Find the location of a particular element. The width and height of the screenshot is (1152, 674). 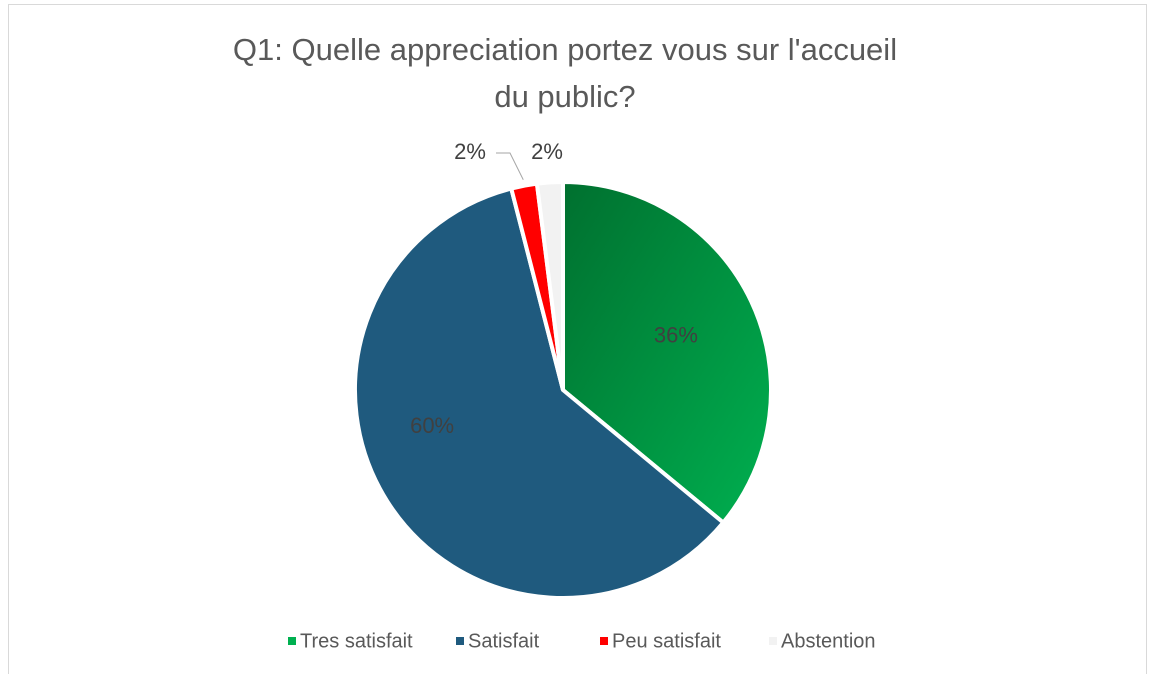

legend-label: Tres satisfait is located at coordinates (356, 641).